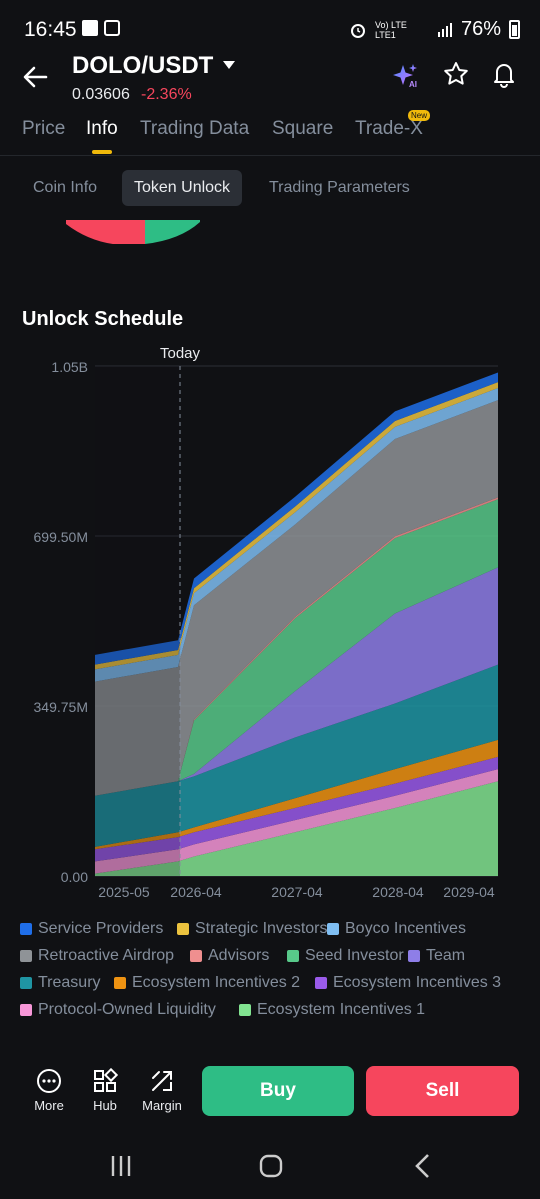 Image resolution: width=540 pixels, height=1199 pixels. Describe the element at coordinates (442, 1091) in the screenshot. I see `sell-button: Sell` at that location.